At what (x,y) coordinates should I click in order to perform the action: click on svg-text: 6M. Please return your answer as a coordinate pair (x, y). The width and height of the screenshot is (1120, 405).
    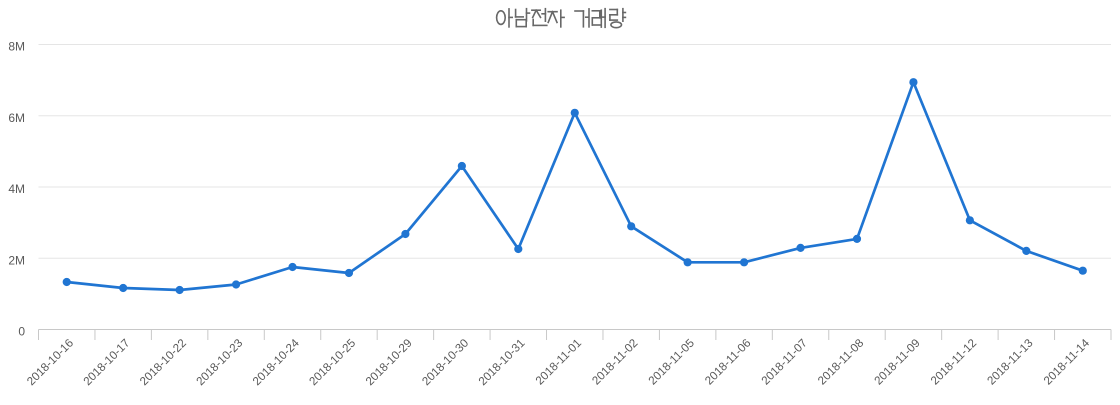
    Looking at the image, I should click on (16, 118).